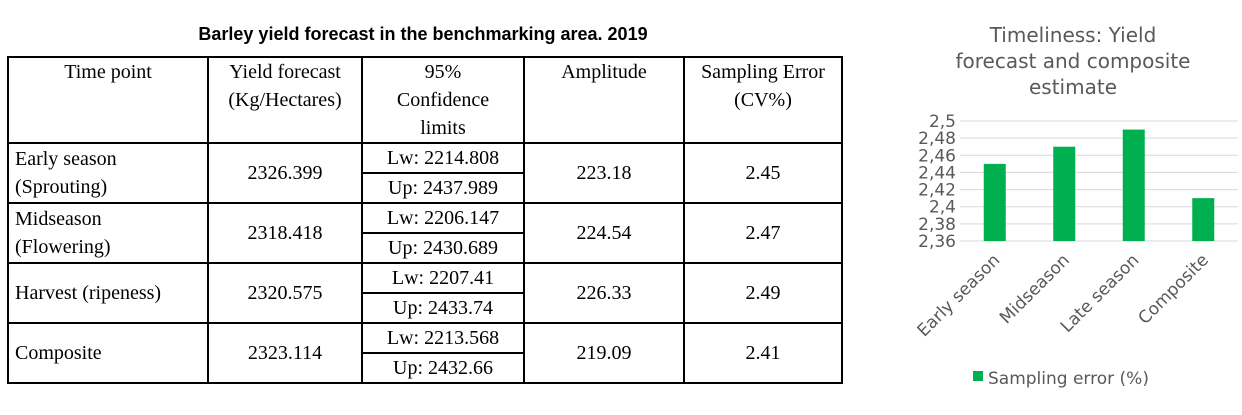  What do you see at coordinates (443, 218) in the screenshot?
I see `row-lower-limit: Lw: 2206.147` at bounding box center [443, 218].